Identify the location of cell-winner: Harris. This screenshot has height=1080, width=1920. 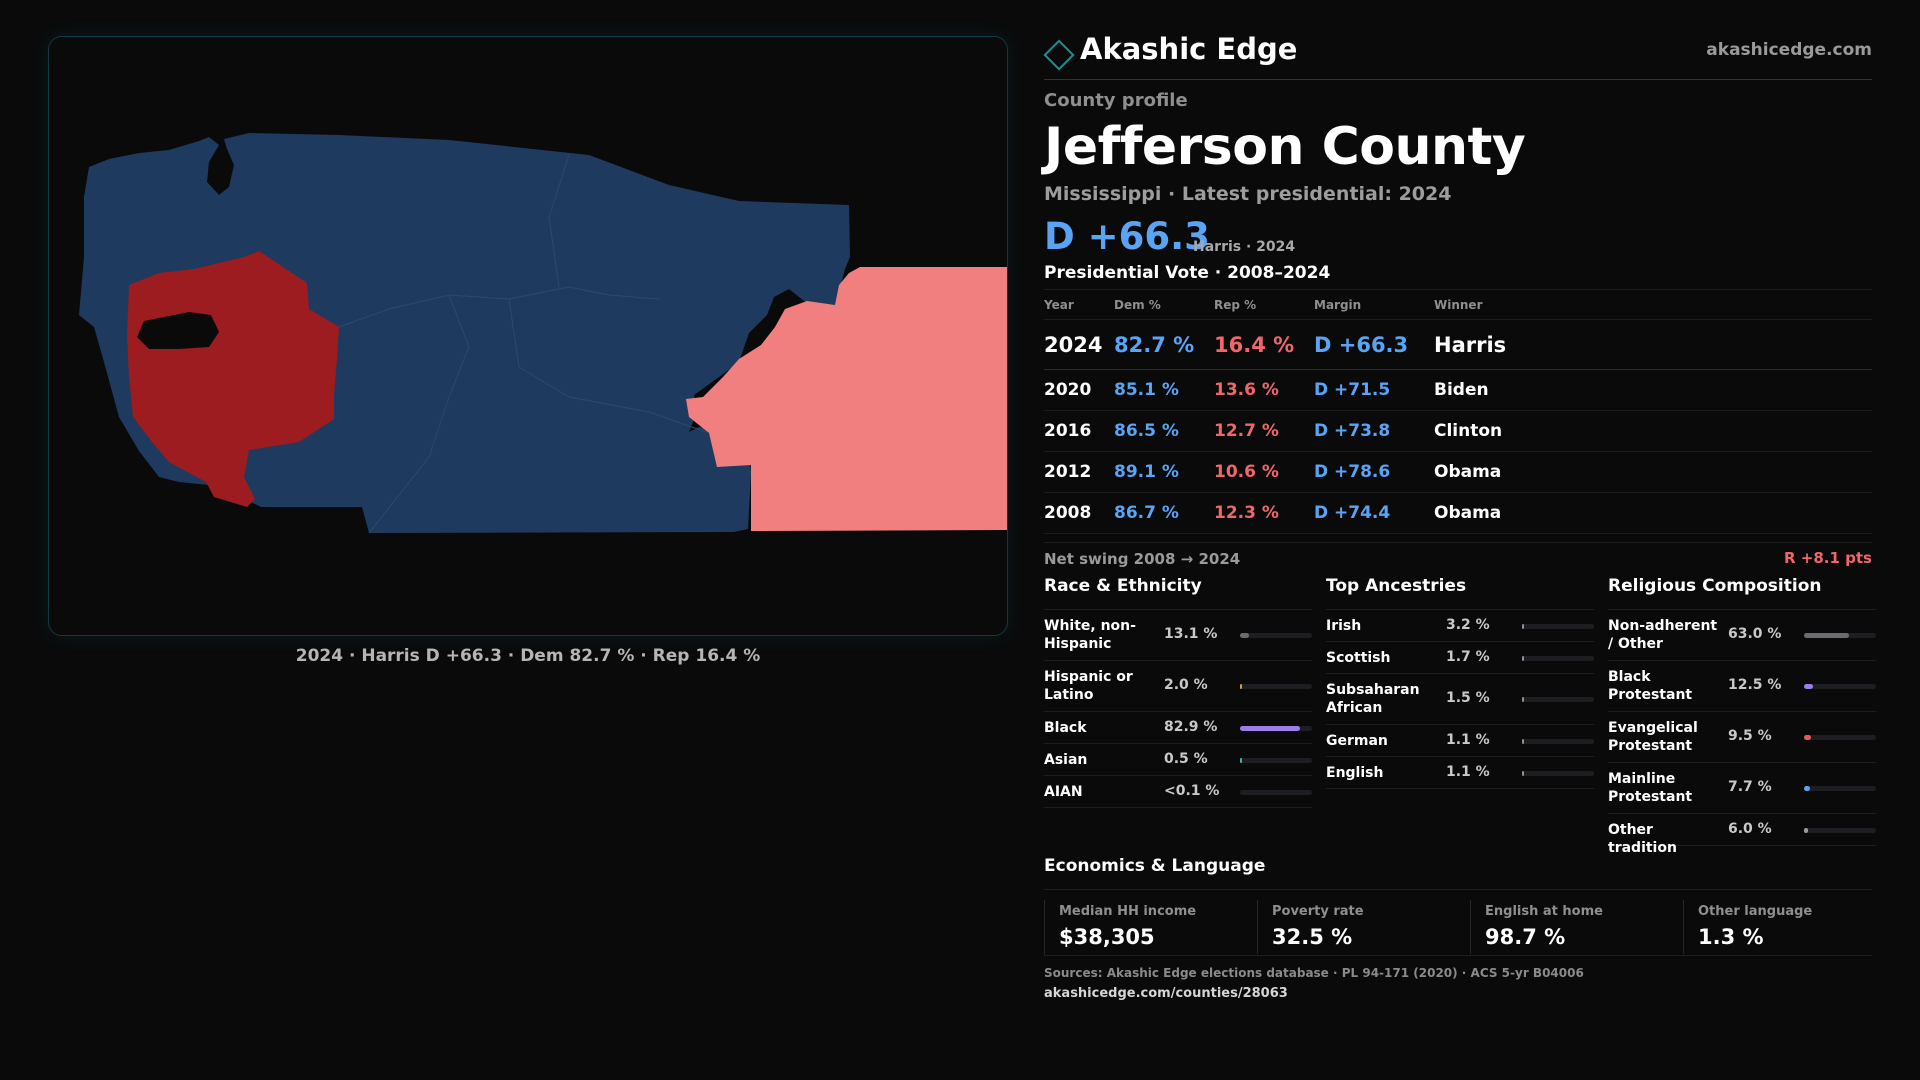
(1653, 344).